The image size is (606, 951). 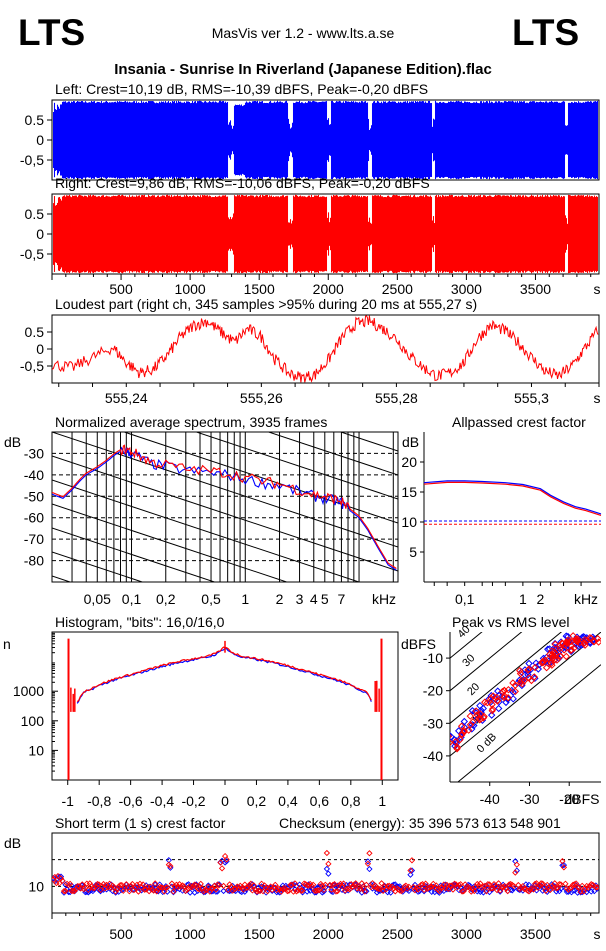 I want to click on y-tick-label: -0,5, so click(x=32, y=254).